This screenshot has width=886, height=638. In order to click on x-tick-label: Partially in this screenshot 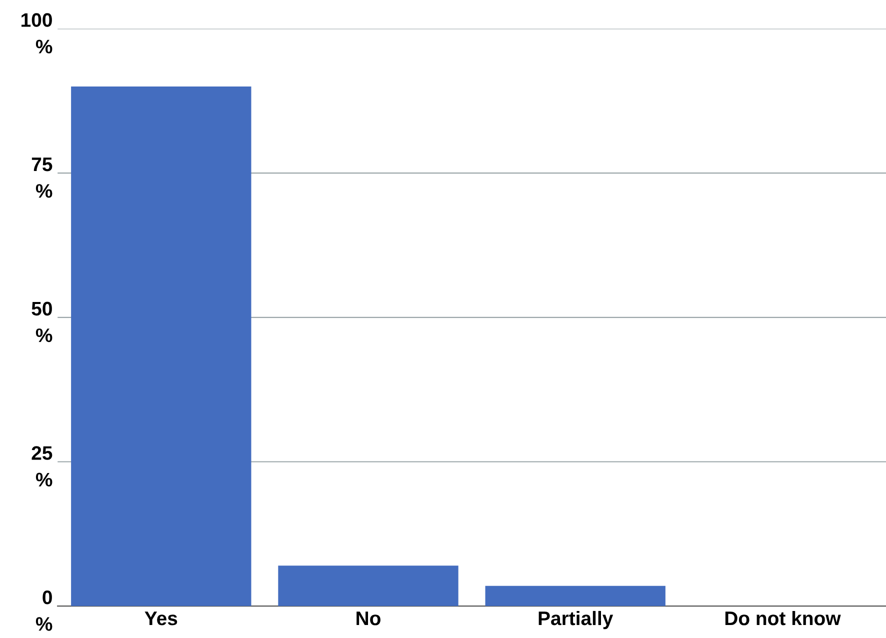, I will do `click(576, 620)`.